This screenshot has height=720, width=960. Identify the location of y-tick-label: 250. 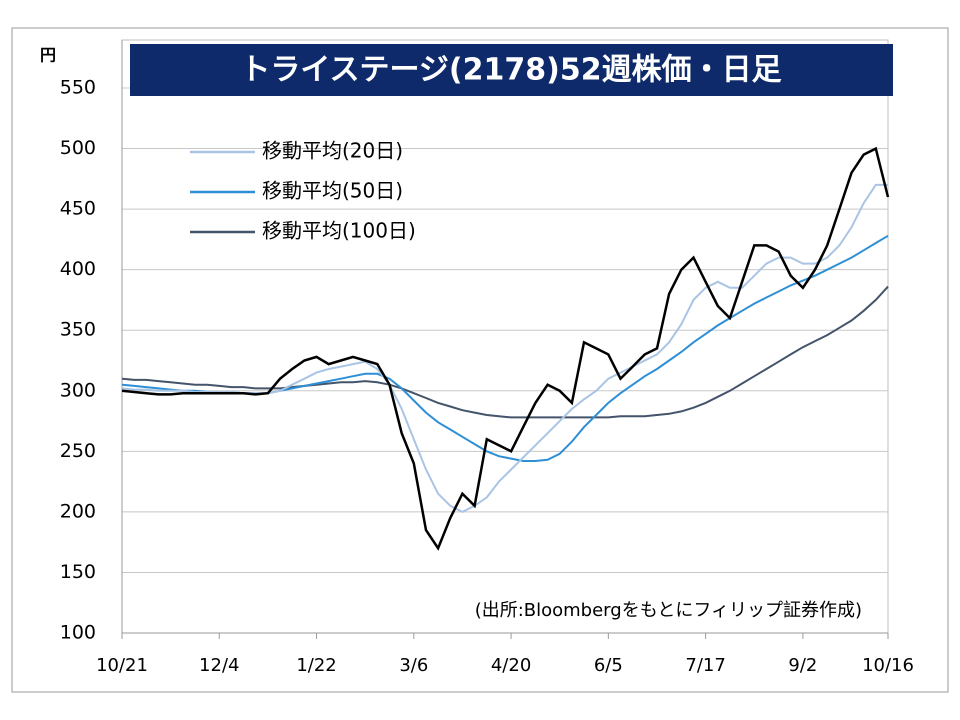
(78, 451).